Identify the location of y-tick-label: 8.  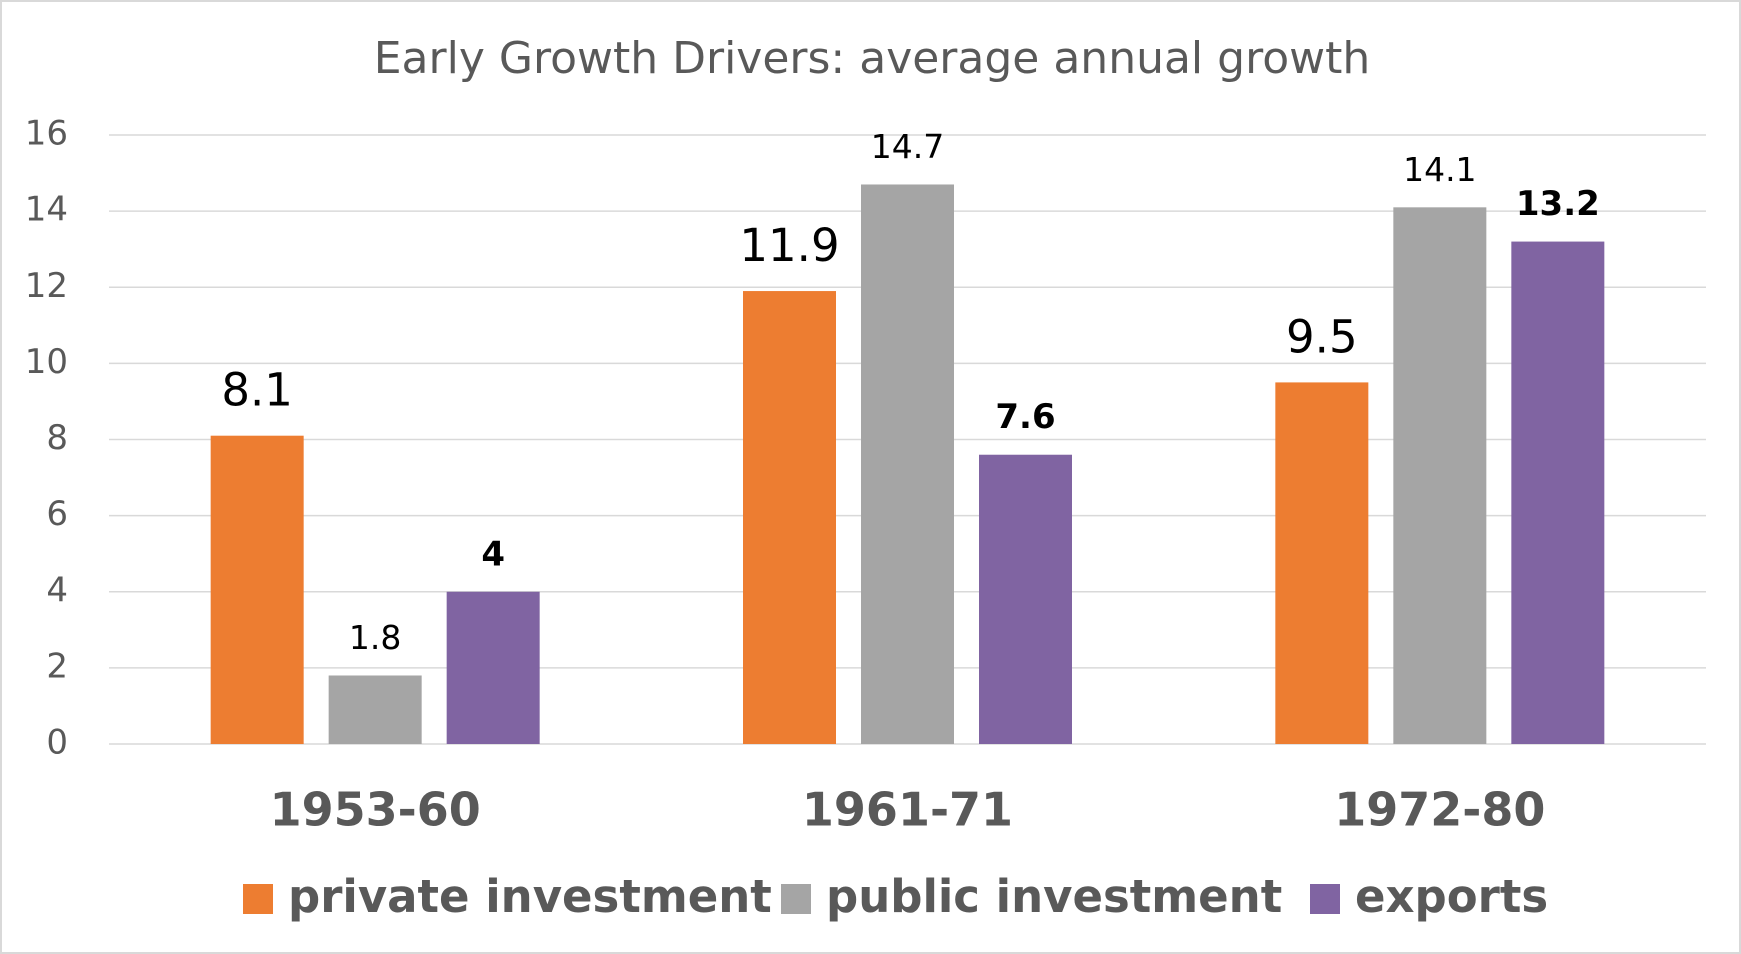
(57, 438).